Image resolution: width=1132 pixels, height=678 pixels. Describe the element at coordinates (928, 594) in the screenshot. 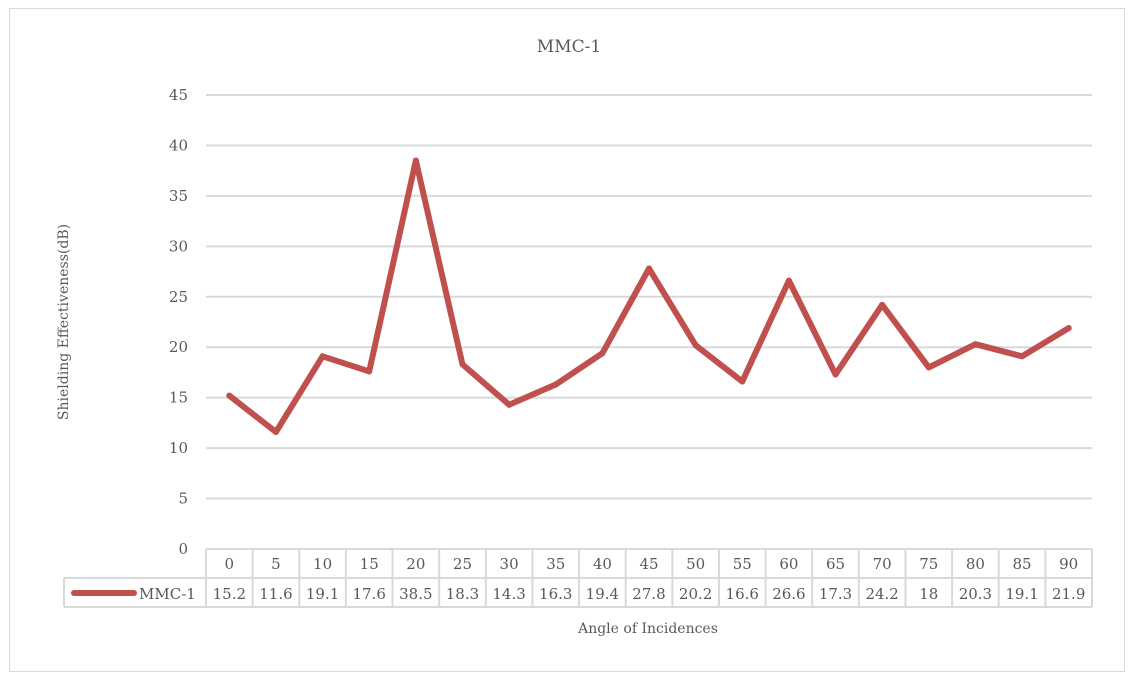

I see `data-table-value: 18` at that location.